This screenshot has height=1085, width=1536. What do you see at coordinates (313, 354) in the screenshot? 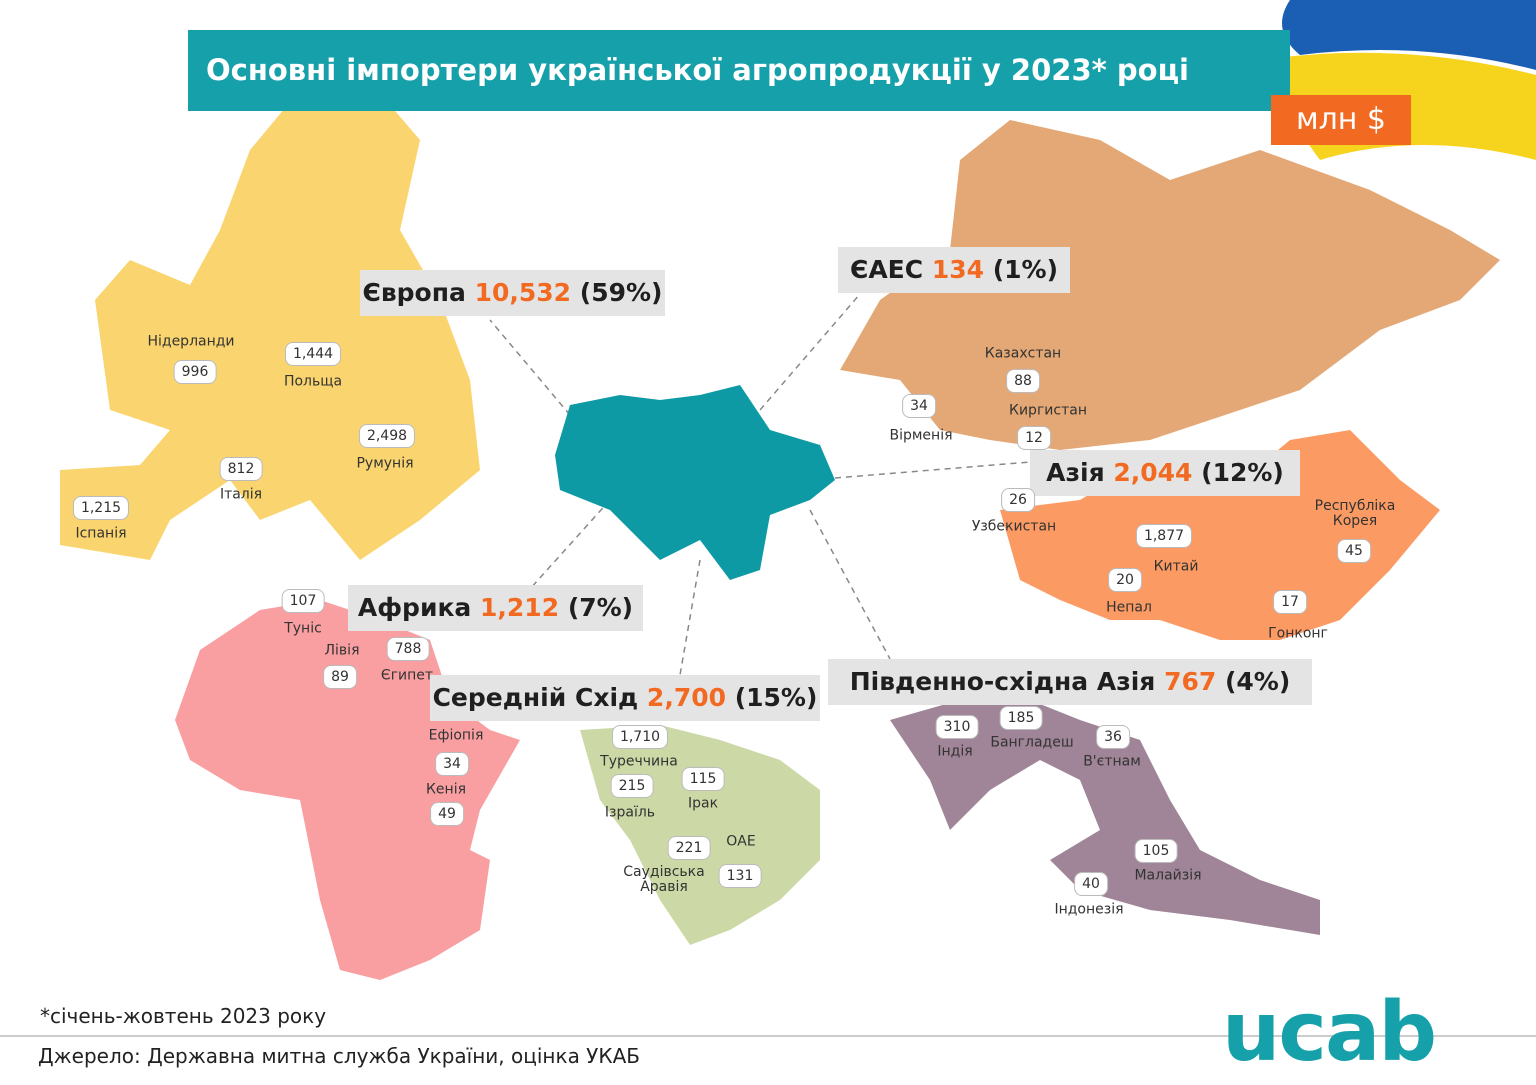
I see `country-value: 1,444` at bounding box center [313, 354].